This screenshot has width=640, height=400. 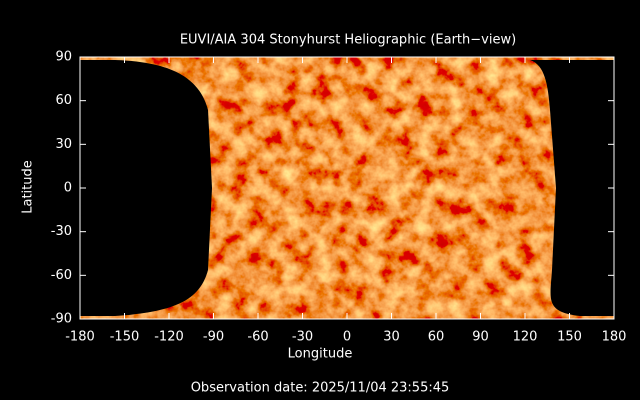 I want to click on y-tick-label: 90, so click(x=63, y=57).